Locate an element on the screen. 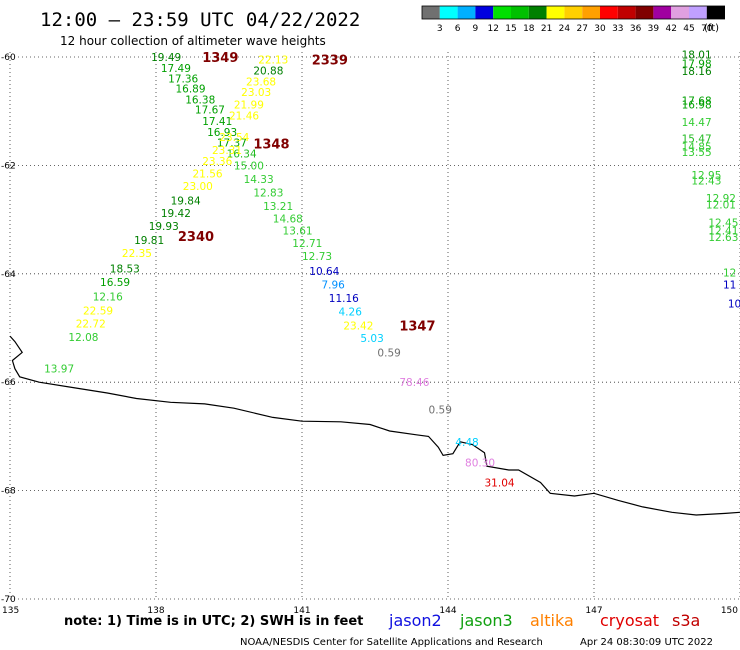 Image resolution: width=740 pixels, height=650 pixels. wave-height-label: 16.98 is located at coordinates (697, 106).